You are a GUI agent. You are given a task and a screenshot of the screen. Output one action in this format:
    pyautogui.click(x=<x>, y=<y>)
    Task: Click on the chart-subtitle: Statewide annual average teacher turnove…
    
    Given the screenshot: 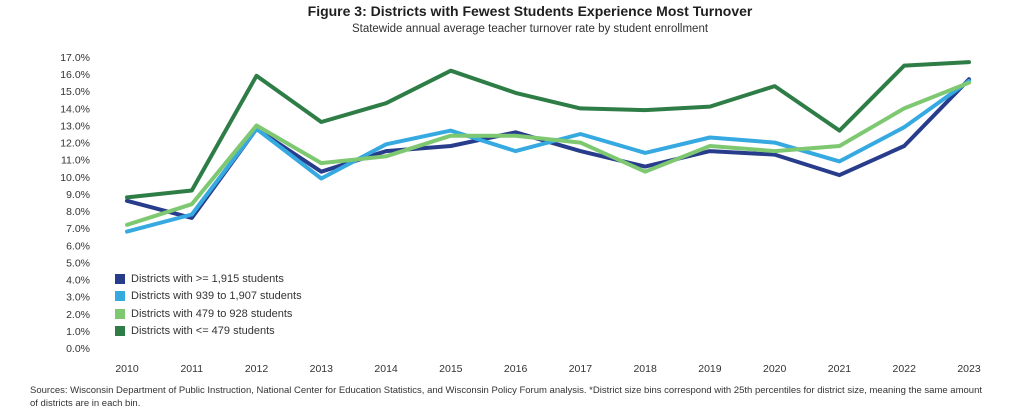 What is the action you would take?
    pyautogui.click(x=530, y=29)
    